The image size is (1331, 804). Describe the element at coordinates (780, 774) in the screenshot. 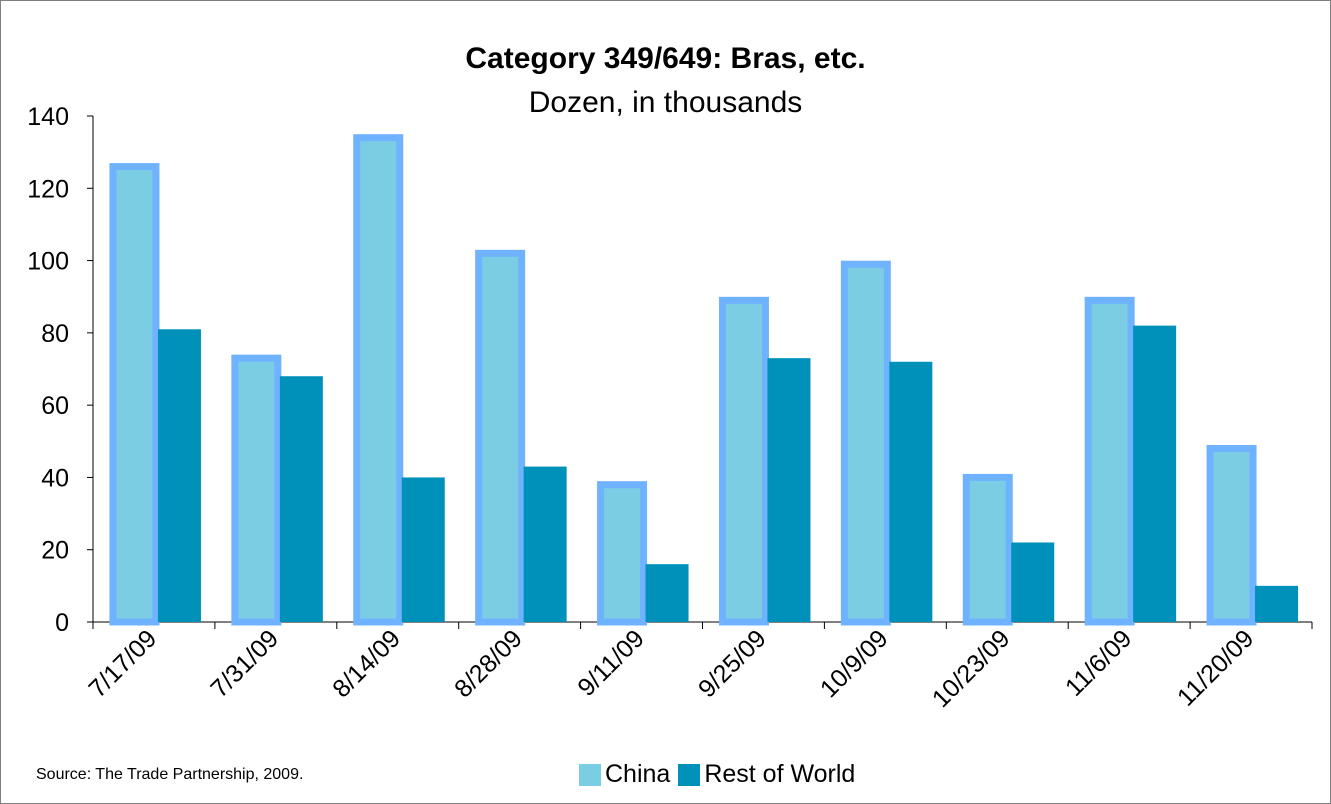

I see `legend-label-rest-of-world: Rest of World` at that location.